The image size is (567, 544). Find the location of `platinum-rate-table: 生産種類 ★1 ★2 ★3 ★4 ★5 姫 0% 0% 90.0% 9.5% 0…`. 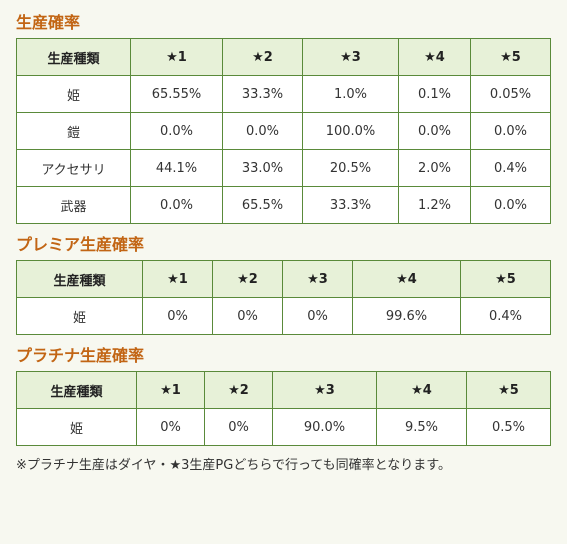

platinum-rate-table: 生産種類 ★1 ★2 ★3 ★4 ★5 姫 0% 0% 90.0% 9.5% 0… is located at coordinates (283, 408).